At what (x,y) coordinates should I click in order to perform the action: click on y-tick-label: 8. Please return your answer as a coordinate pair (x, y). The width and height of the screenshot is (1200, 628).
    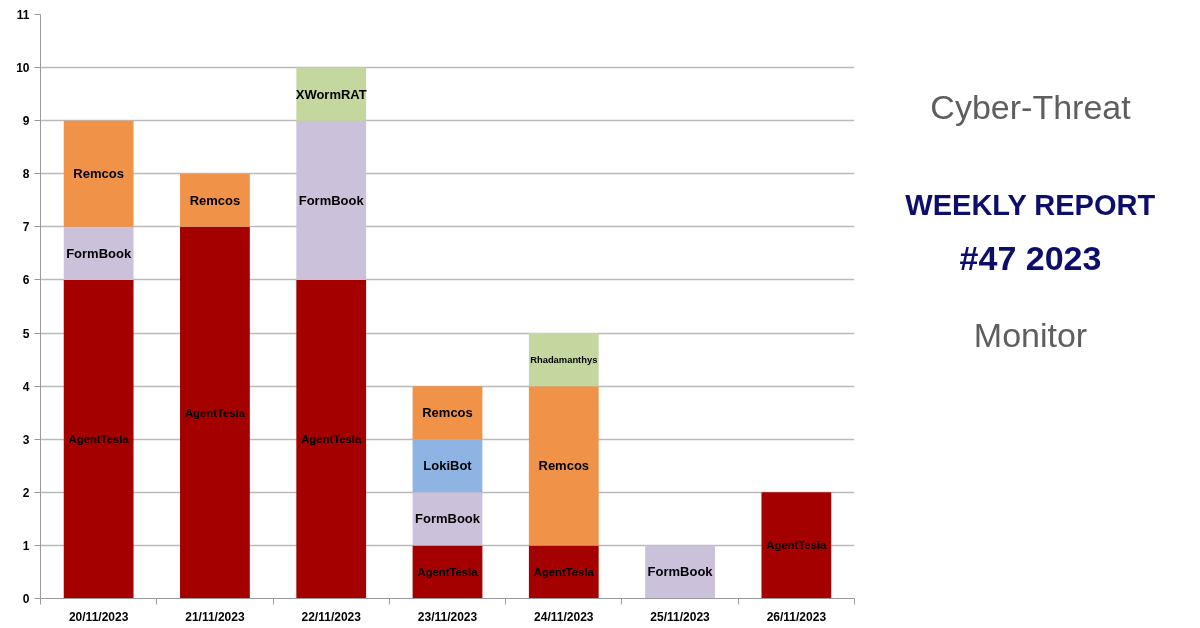
    Looking at the image, I should click on (26, 174).